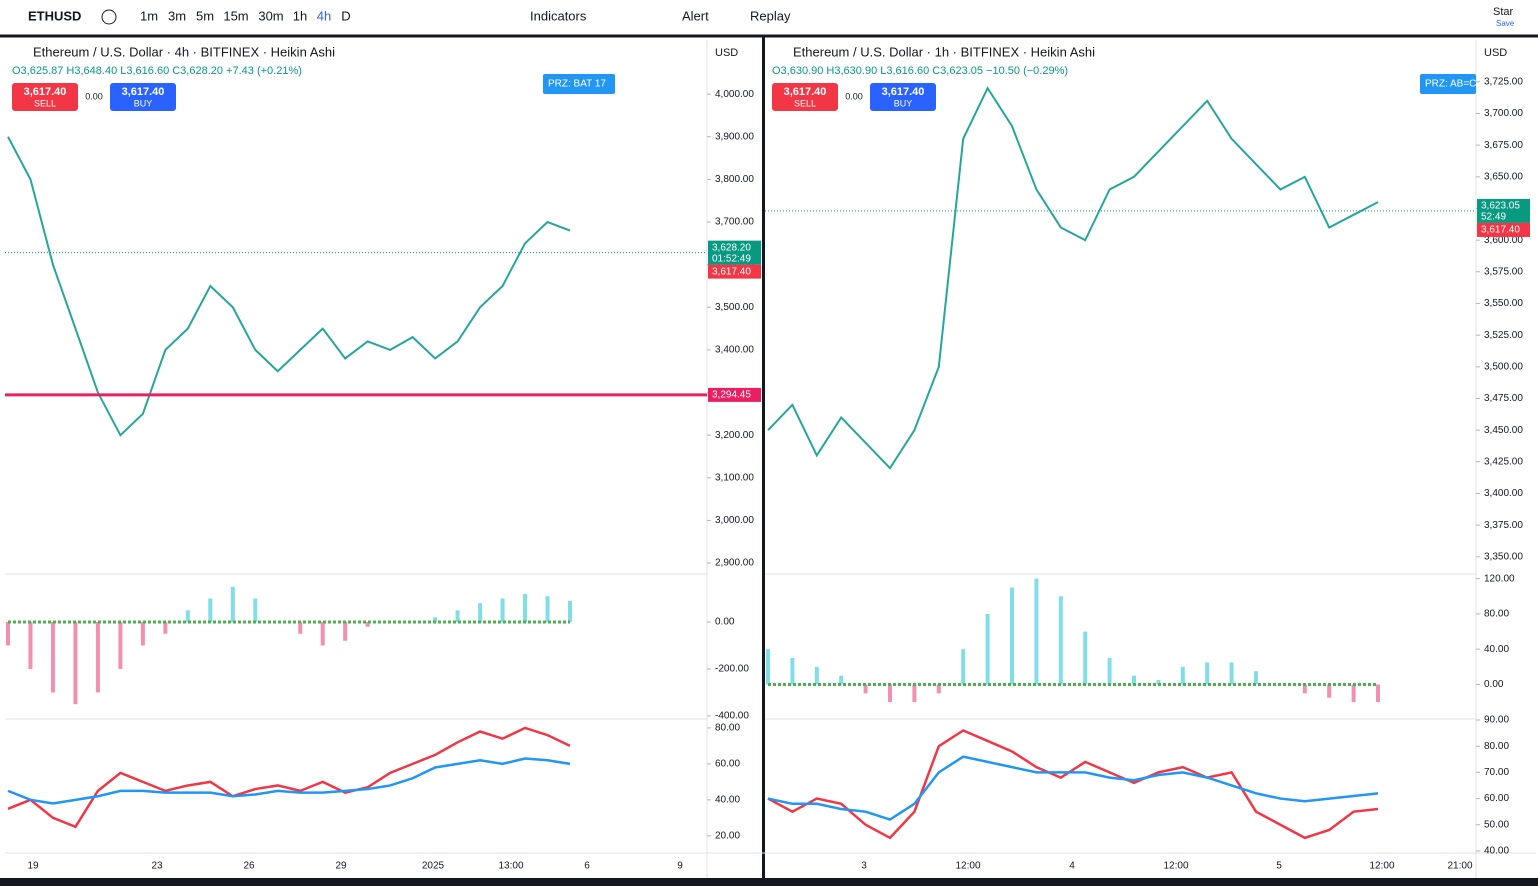 This screenshot has width=1538, height=886. I want to click on rsi-line, so click(289, 777).